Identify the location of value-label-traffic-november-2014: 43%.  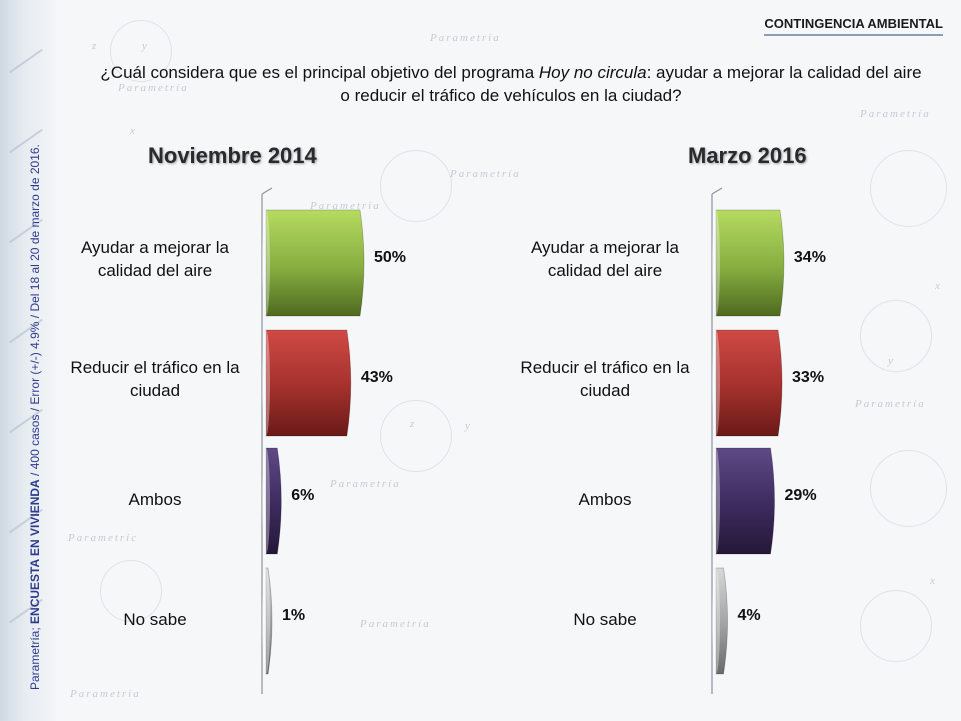
(376, 377).